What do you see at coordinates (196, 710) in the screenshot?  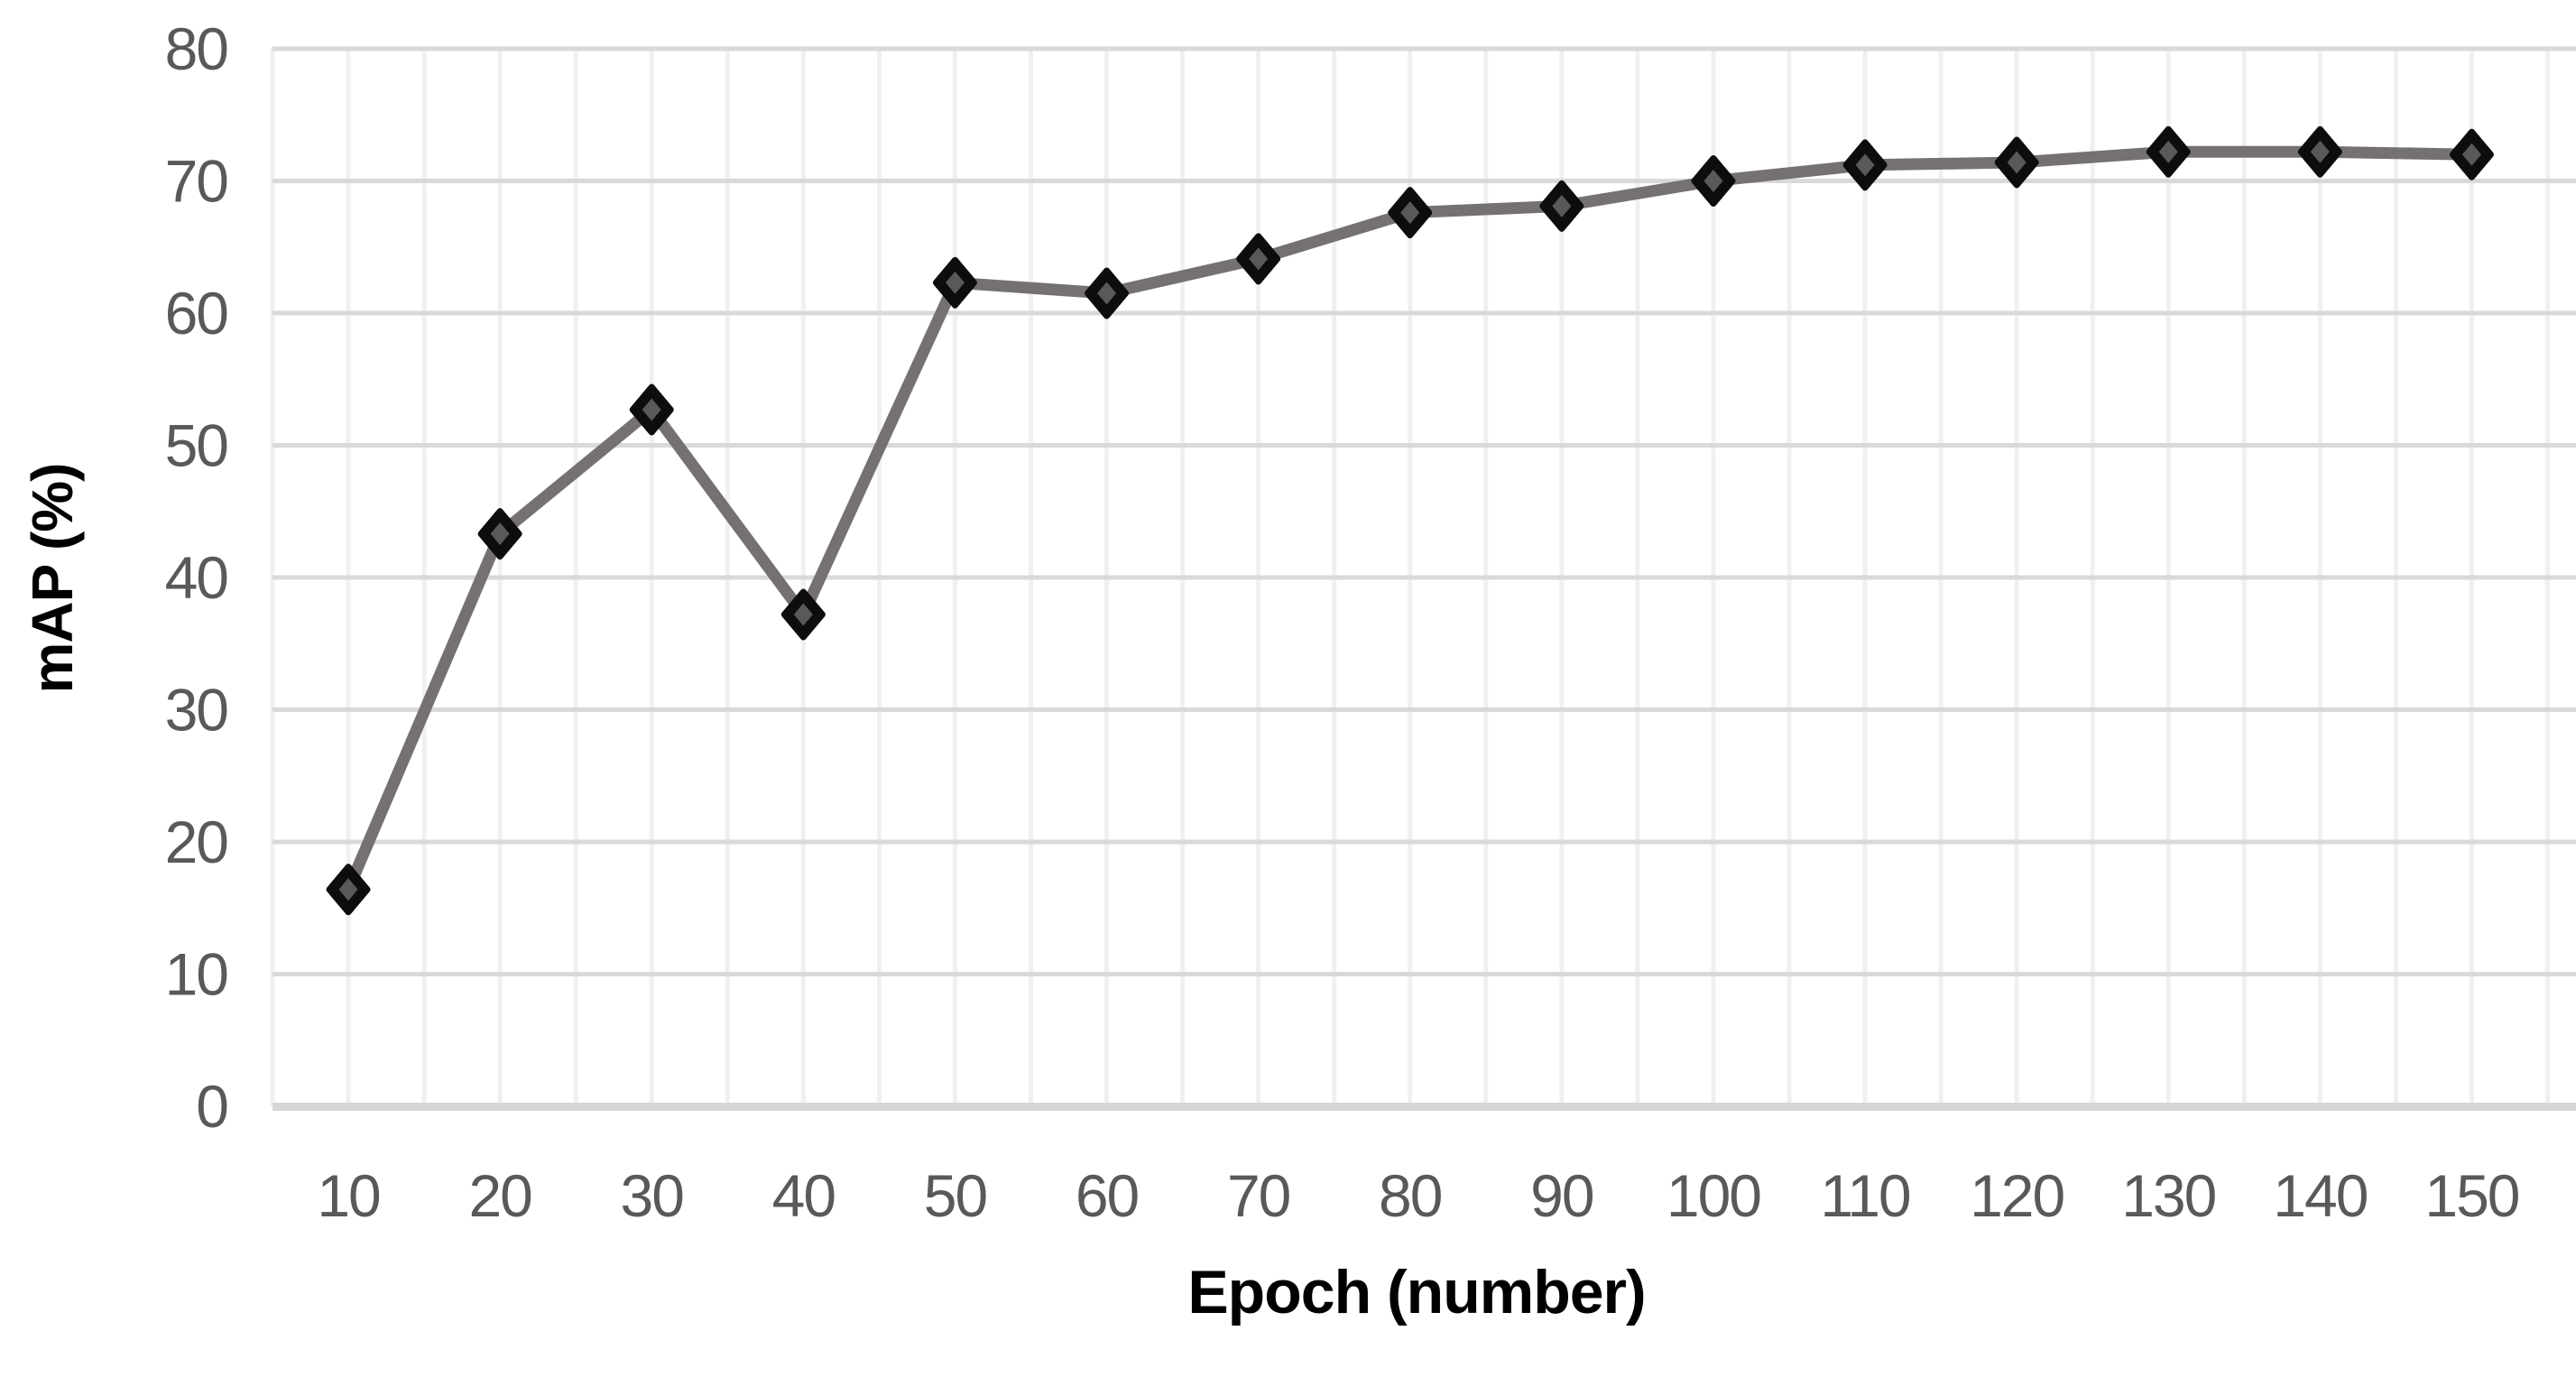 I see `y-tick-label: 30` at bounding box center [196, 710].